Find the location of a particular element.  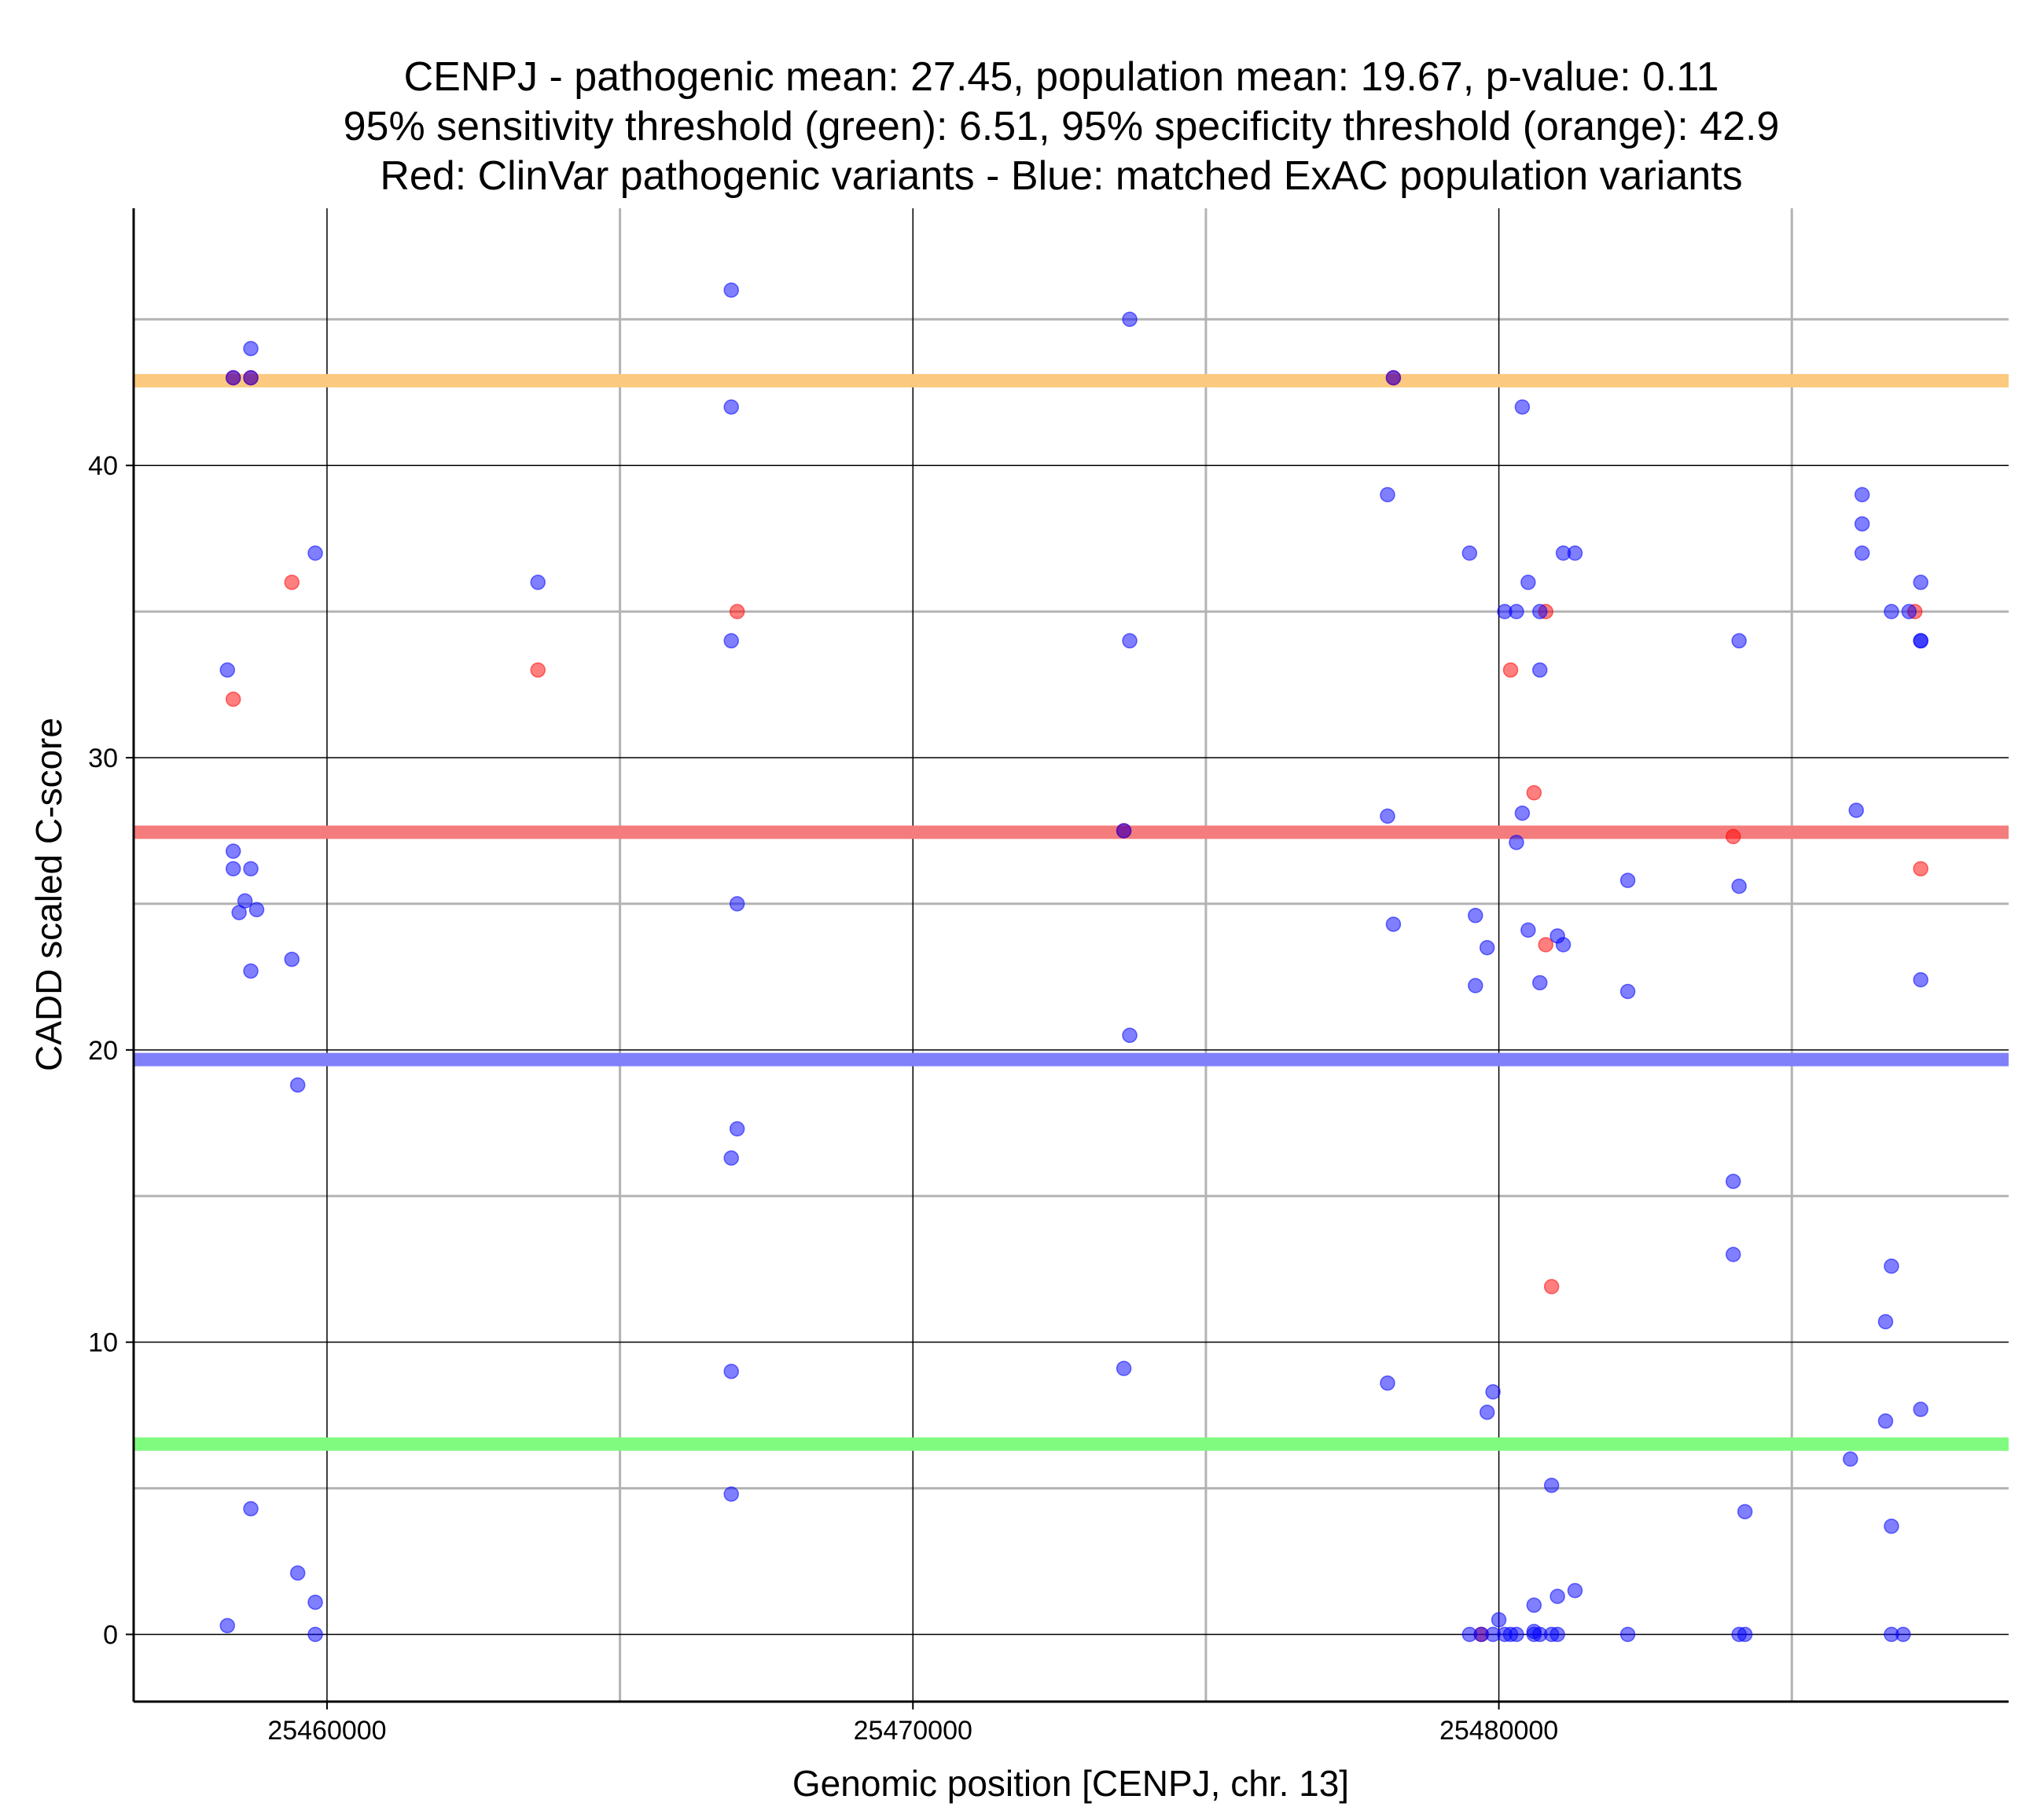

y-axis-ticks: 0 10 20 30 40 is located at coordinates (111, 1050).